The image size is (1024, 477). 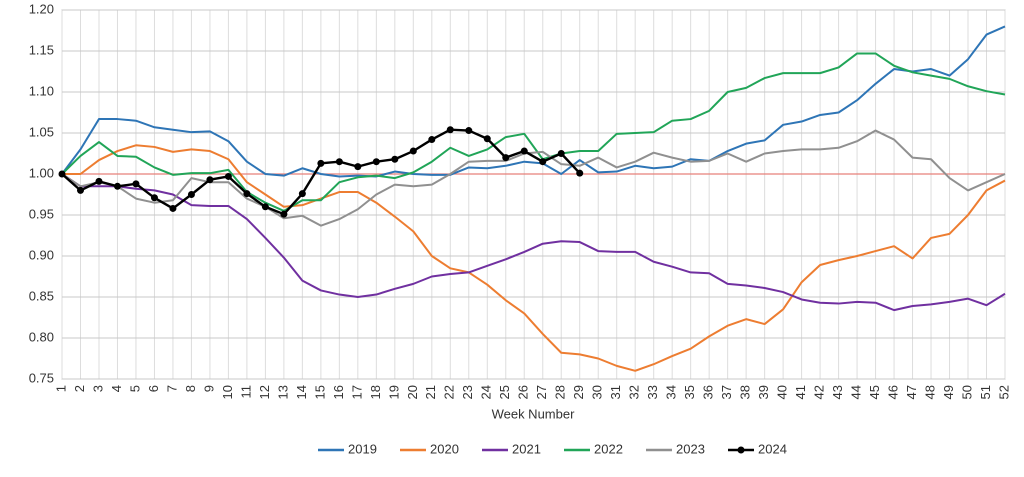 What do you see at coordinates (504, 392) in the screenshot?
I see `x-tick-label: 25` at bounding box center [504, 392].